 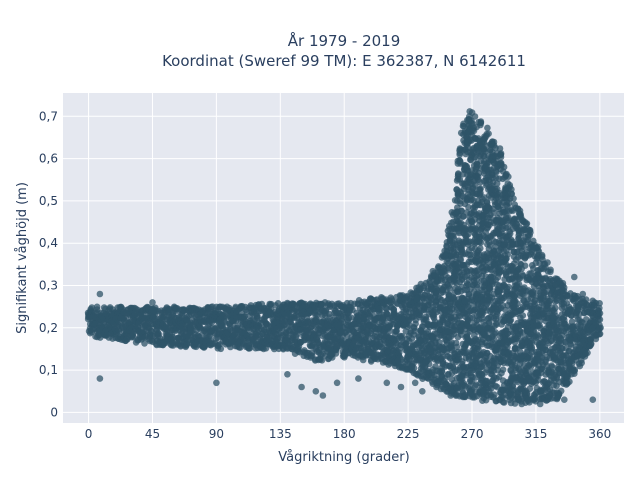 I want to click on chart-title-line1: År 1979 - 2019, so click(x=344, y=40).